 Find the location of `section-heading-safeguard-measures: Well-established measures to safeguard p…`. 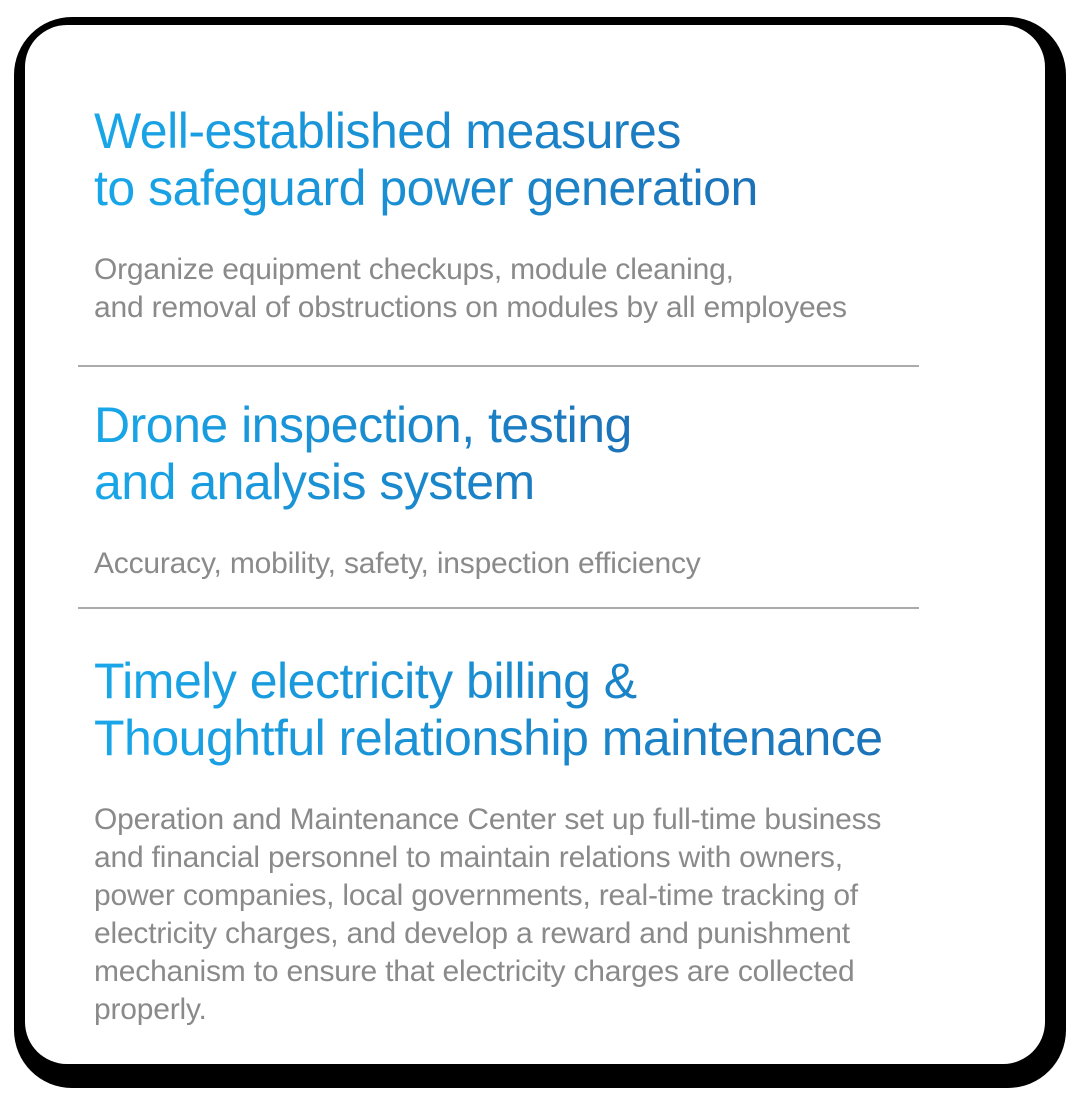

section-heading-safeguard-measures: Well-established measures to safeguard p… is located at coordinates (426, 159).